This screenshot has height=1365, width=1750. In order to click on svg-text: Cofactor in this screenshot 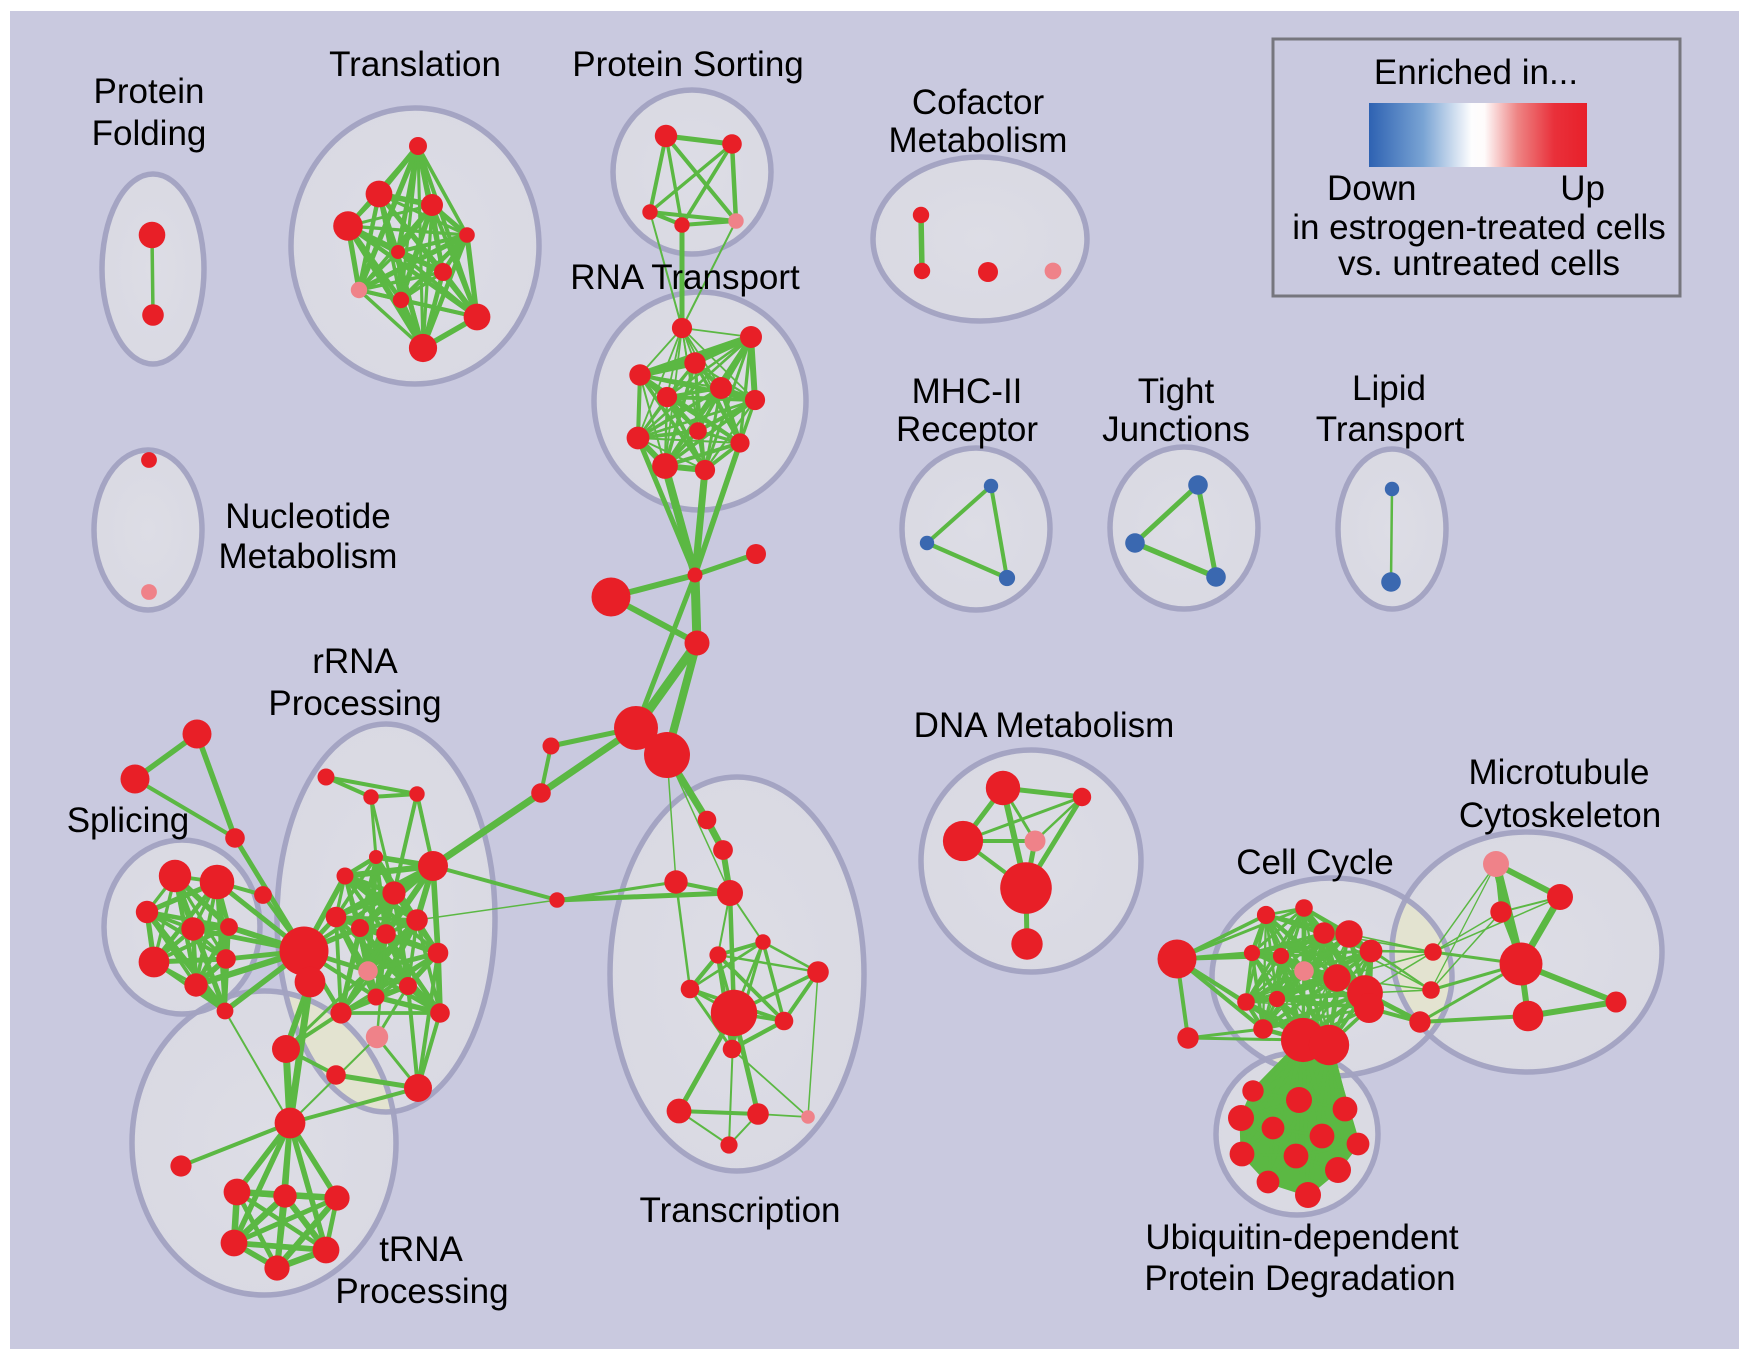, I will do `click(978, 102)`.